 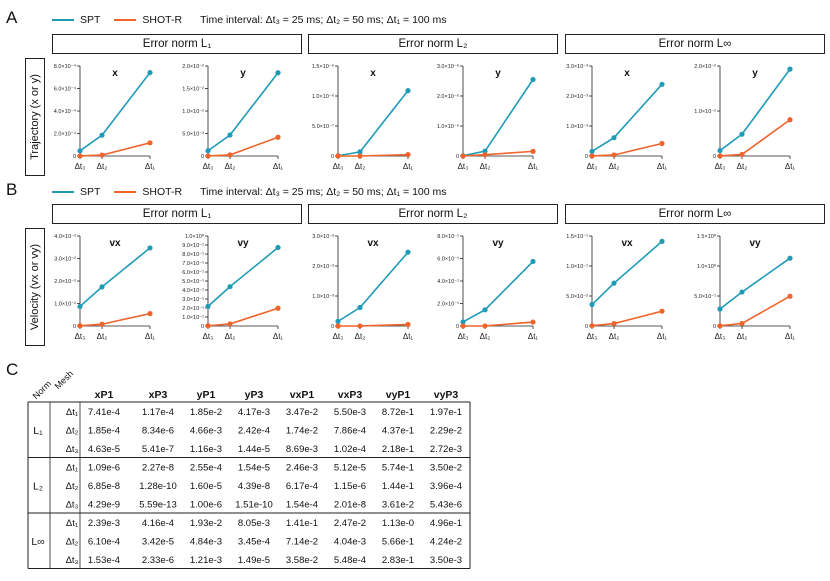 What do you see at coordinates (193, 255) in the screenshot?
I see `y-tick-label: 8.0×10⁻¹` at bounding box center [193, 255].